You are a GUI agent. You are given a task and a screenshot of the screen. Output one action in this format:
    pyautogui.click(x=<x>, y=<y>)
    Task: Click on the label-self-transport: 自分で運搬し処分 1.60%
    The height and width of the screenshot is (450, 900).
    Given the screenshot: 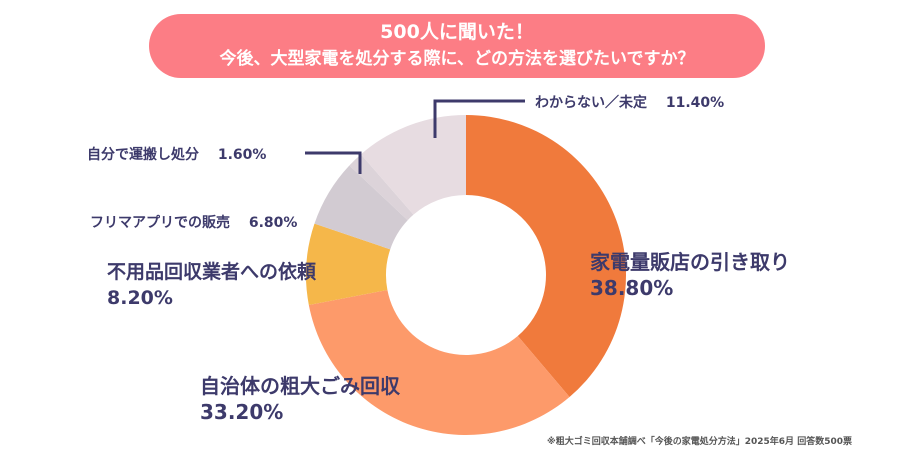 What is the action you would take?
    pyautogui.click(x=177, y=155)
    